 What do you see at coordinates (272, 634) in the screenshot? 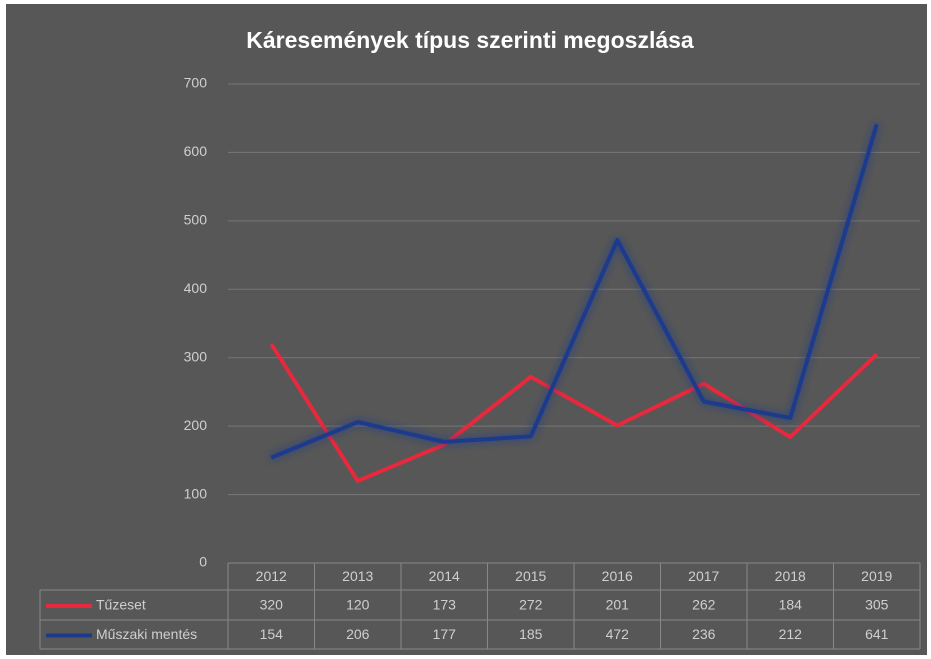
I see `table-value: 154` at bounding box center [272, 634].